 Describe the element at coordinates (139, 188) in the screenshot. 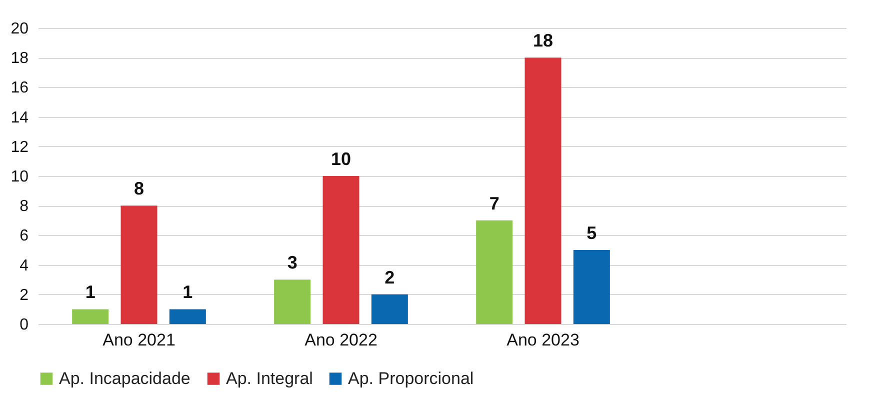

I see `data-label: 8` at that location.